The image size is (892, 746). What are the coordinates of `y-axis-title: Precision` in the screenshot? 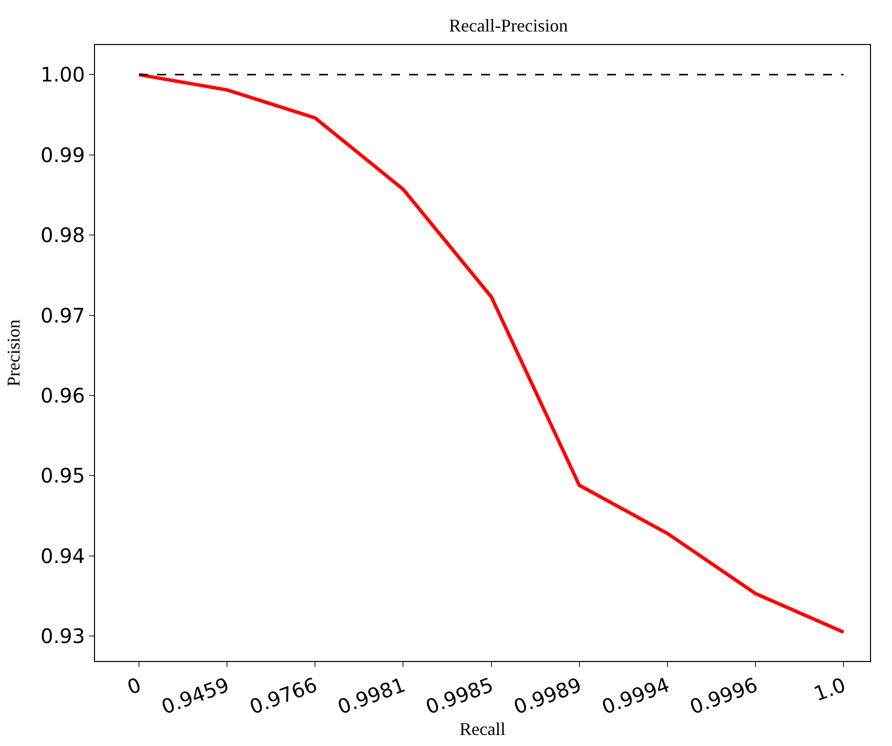 It's located at (14, 353).